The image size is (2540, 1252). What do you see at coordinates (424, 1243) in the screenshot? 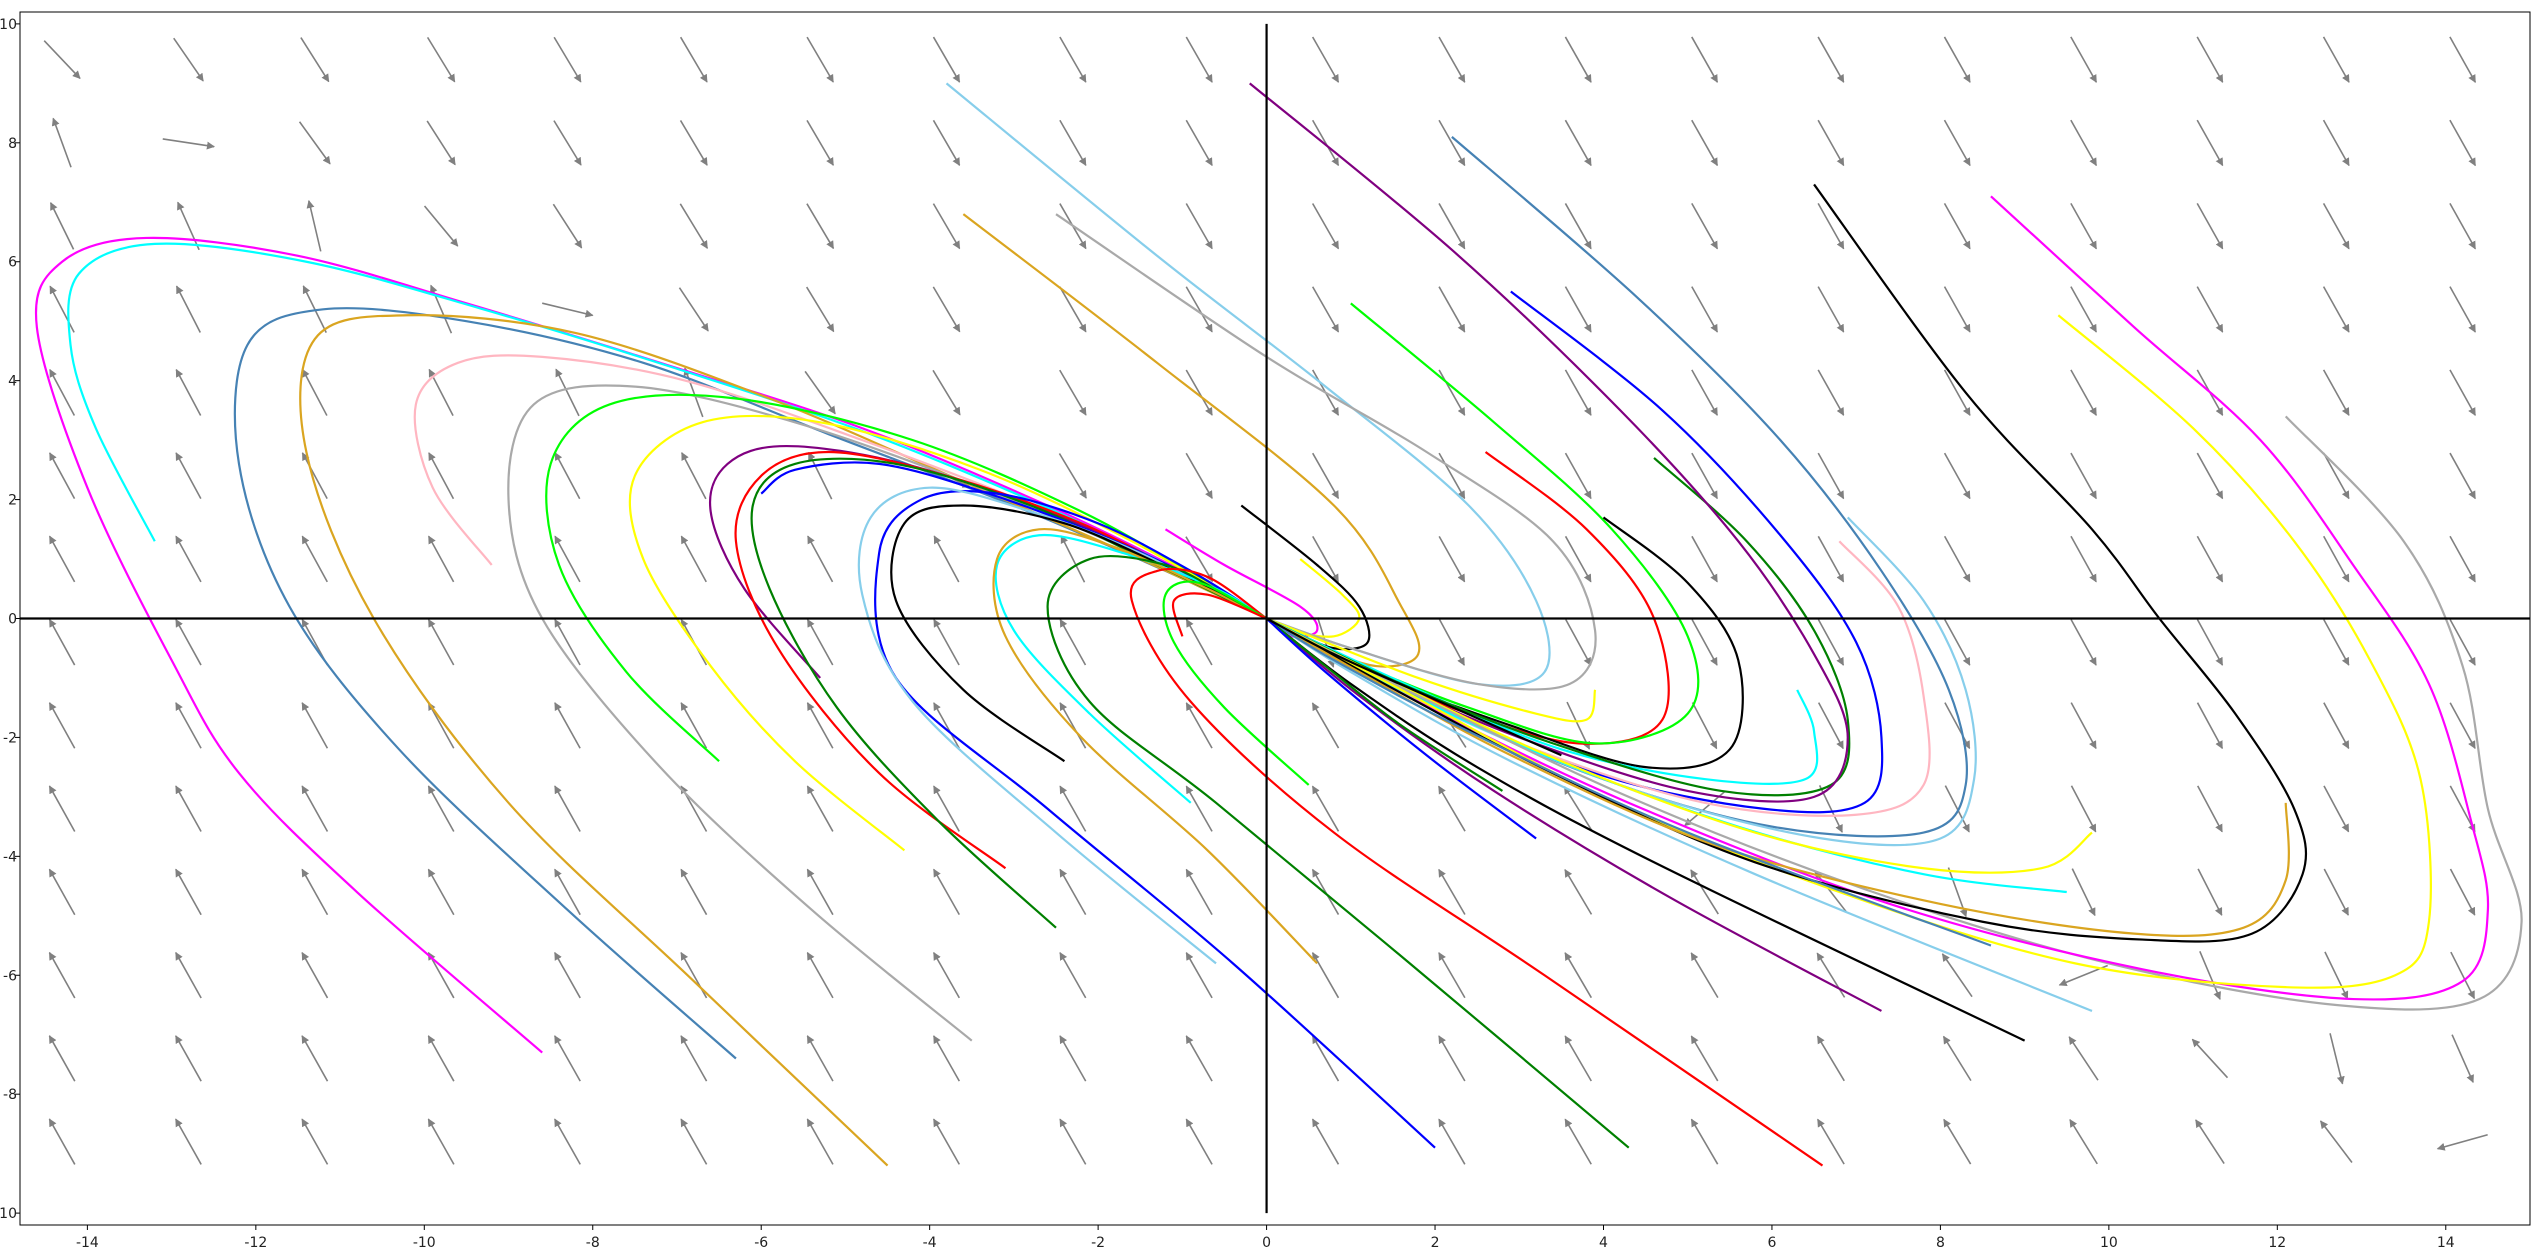
I see `x-tick-label: -10` at bounding box center [424, 1243].